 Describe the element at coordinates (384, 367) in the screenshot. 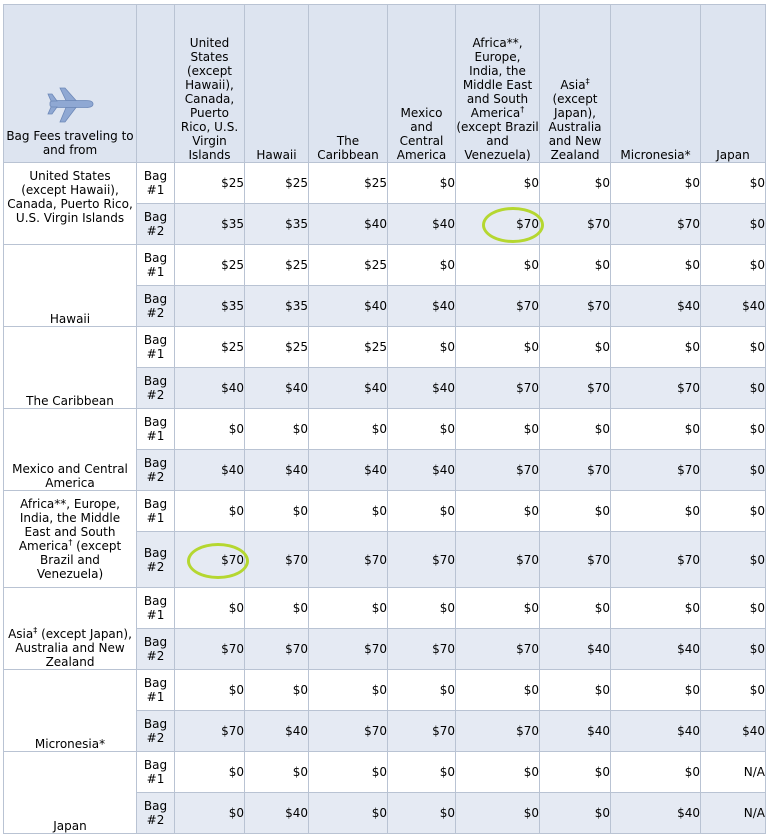

I see `table-row: The Caribbean Bag #1 $25 $25 $25 $0 $0 $0 $0 $0` at that location.